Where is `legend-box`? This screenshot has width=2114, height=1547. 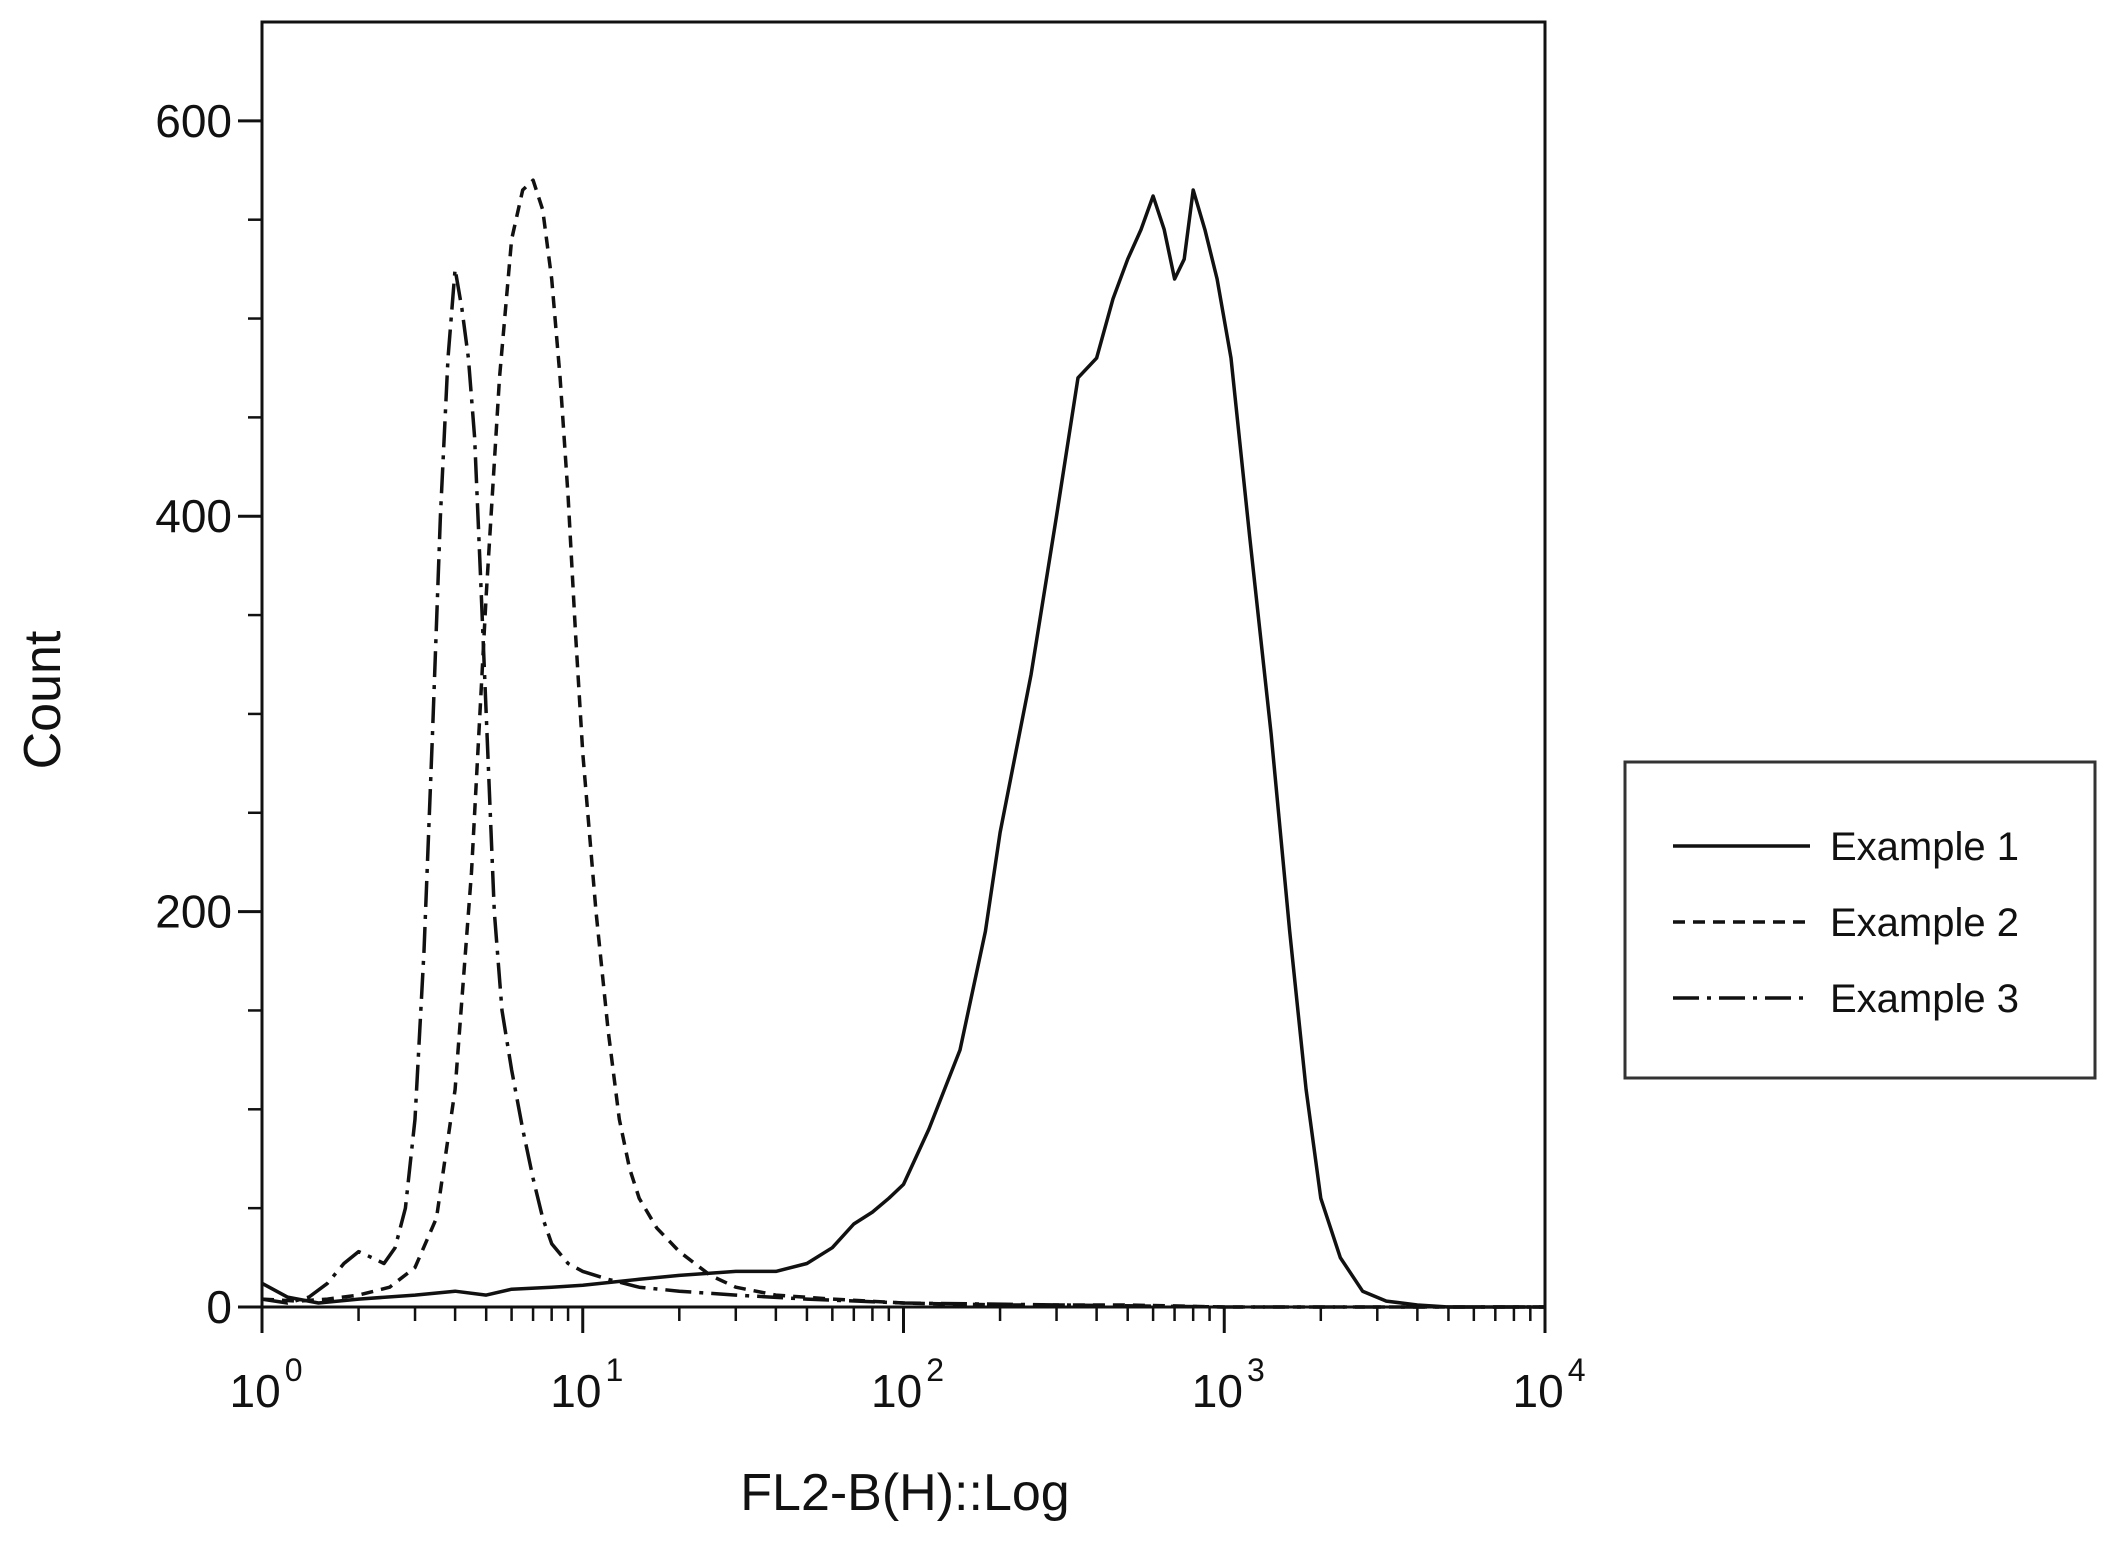 legend-box is located at coordinates (1860, 920).